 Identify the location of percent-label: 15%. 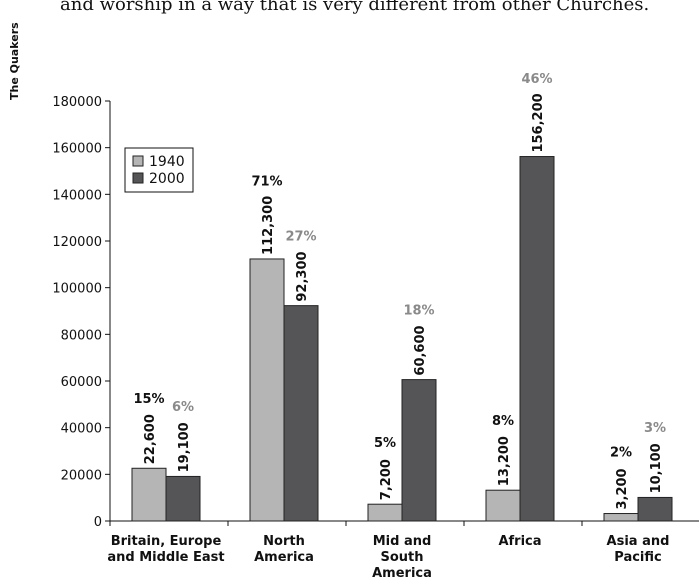
(148, 399).